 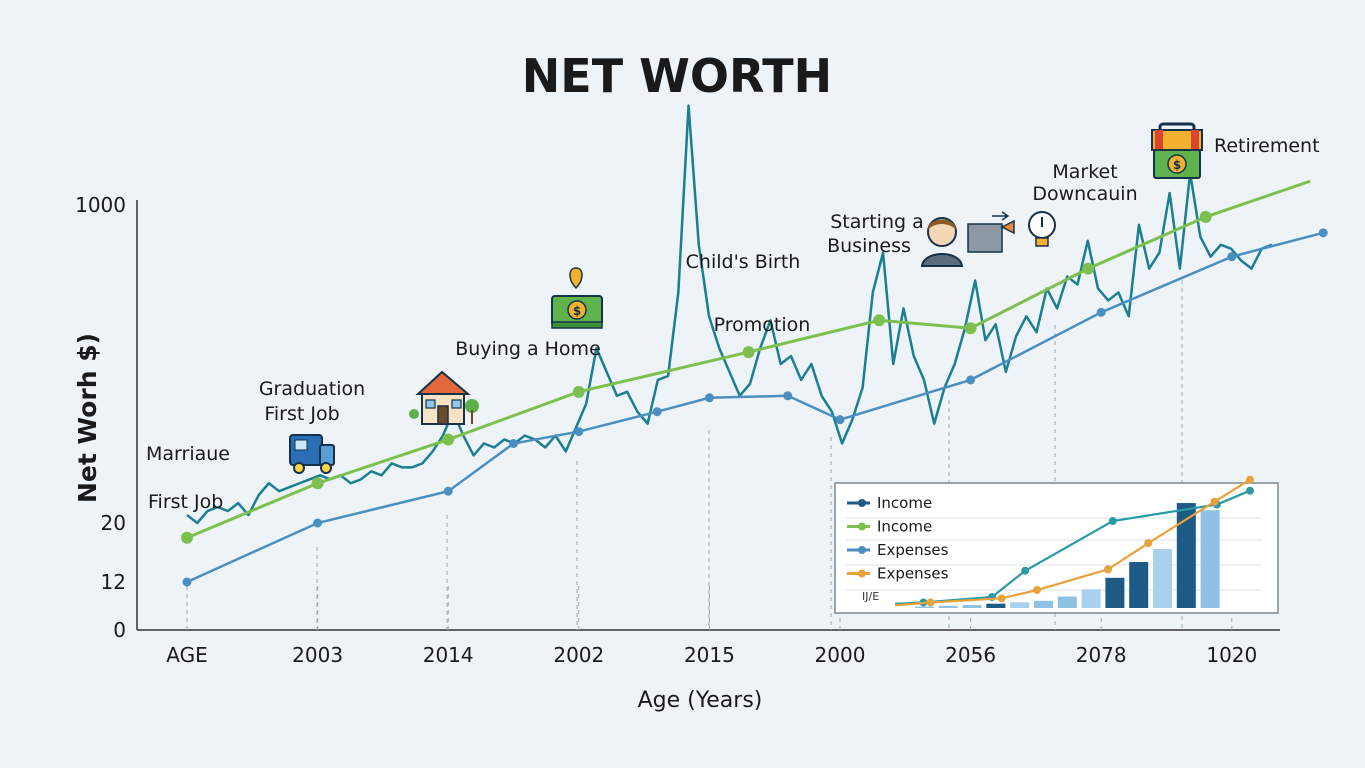 What do you see at coordinates (1084, 194) in the screenshot?
I see `annotation-downturn: Downcauin` at bounding box center [1084, 194].